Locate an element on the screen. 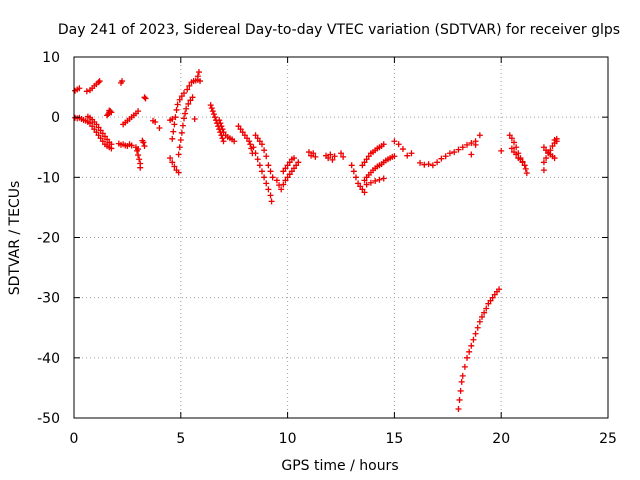  x-tick-label: 5 is located at coordinates (180, 439).